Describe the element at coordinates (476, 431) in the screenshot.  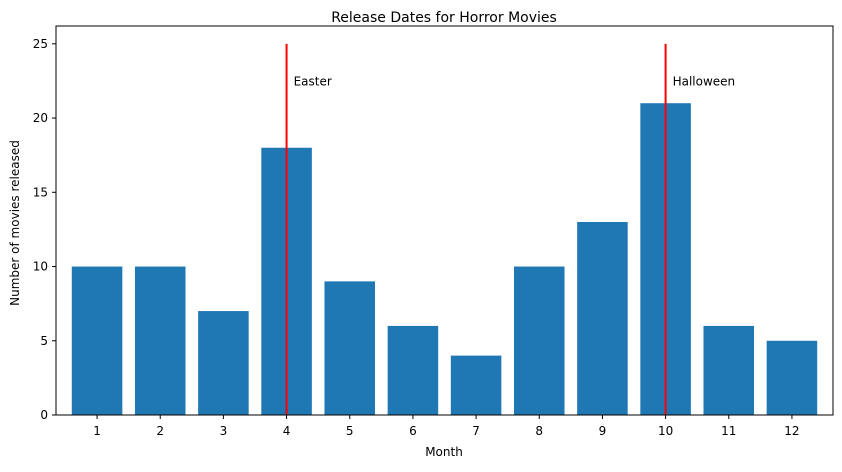
I see `x-tick-label: 7` at that location.